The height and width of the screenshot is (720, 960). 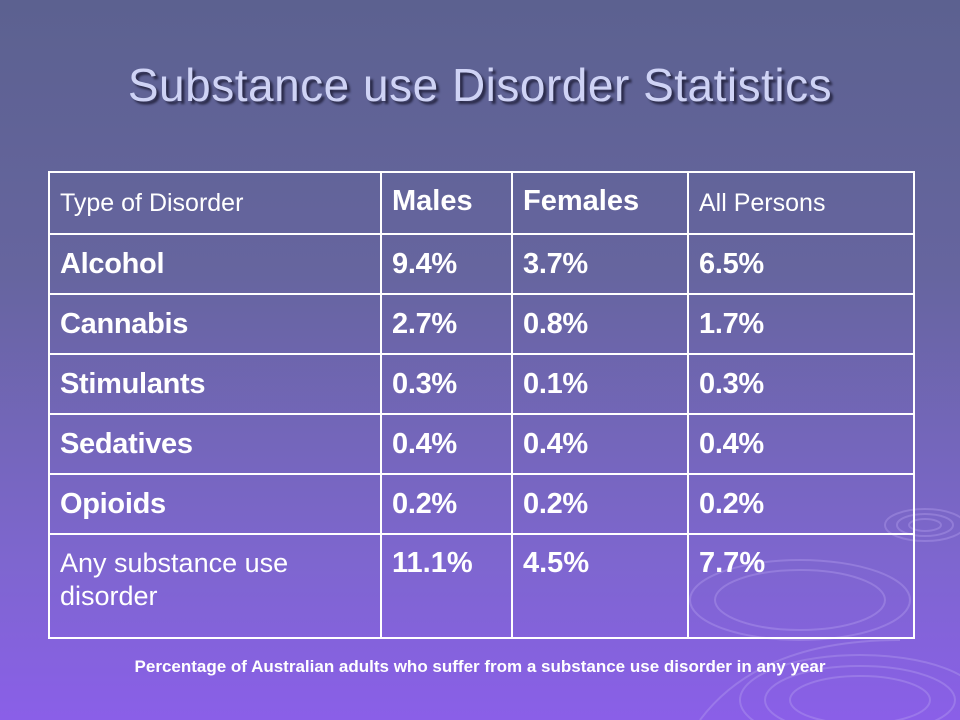 I want to click on row-females: 0.1%, so click(x=600, y=384).